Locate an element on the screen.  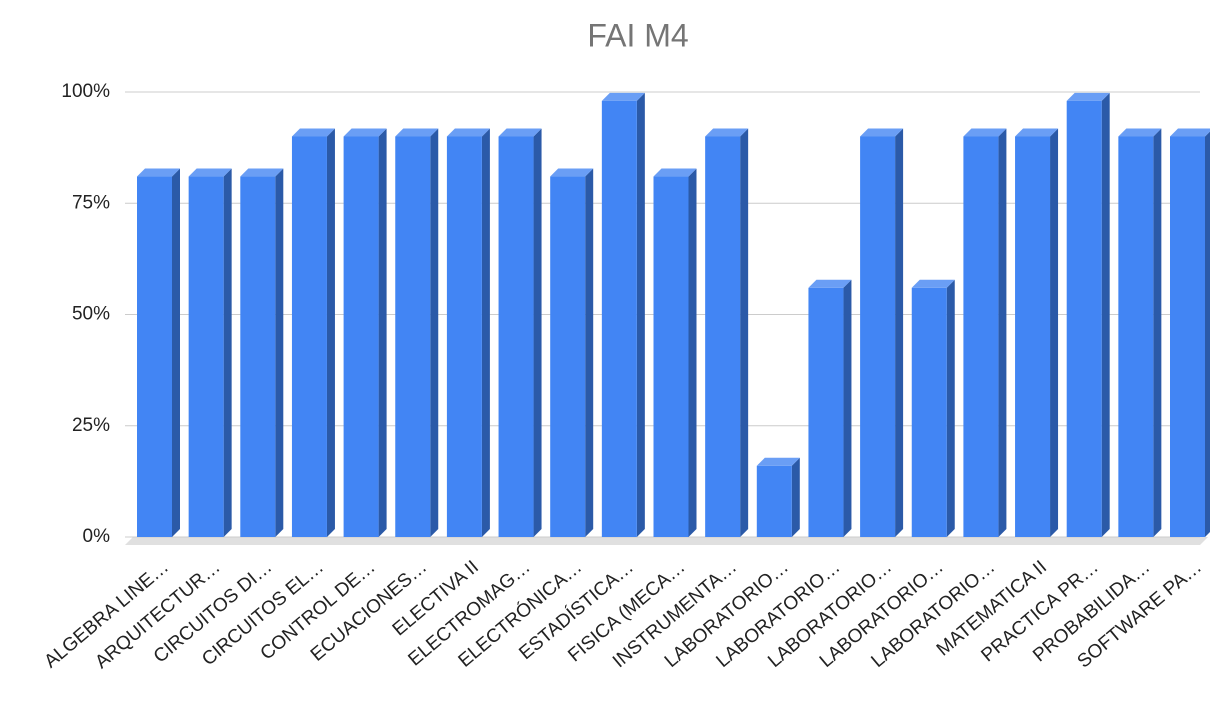
y-tick-label: 50% is located at coordinates (91, 314).